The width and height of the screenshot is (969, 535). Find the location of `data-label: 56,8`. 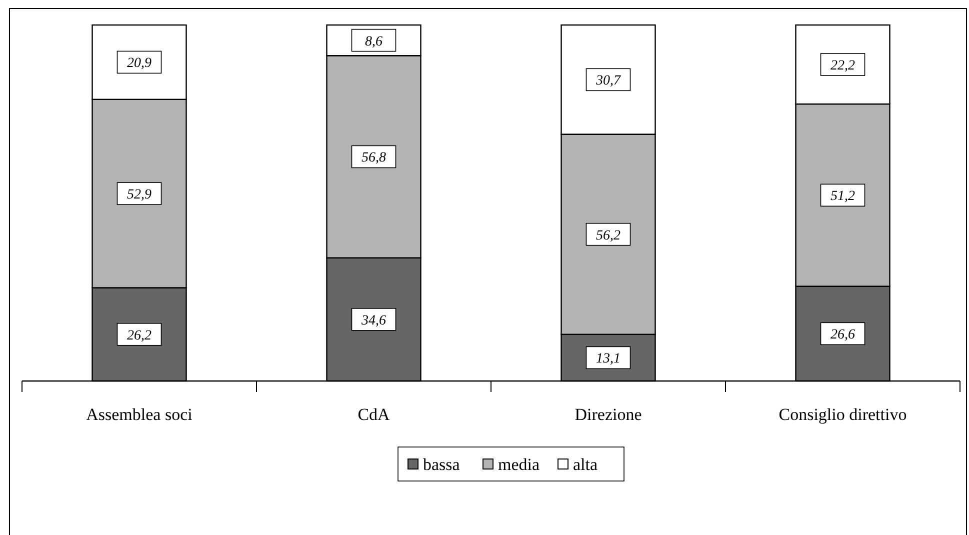

data-label: 56,8 is located at coordinates (374, 158).